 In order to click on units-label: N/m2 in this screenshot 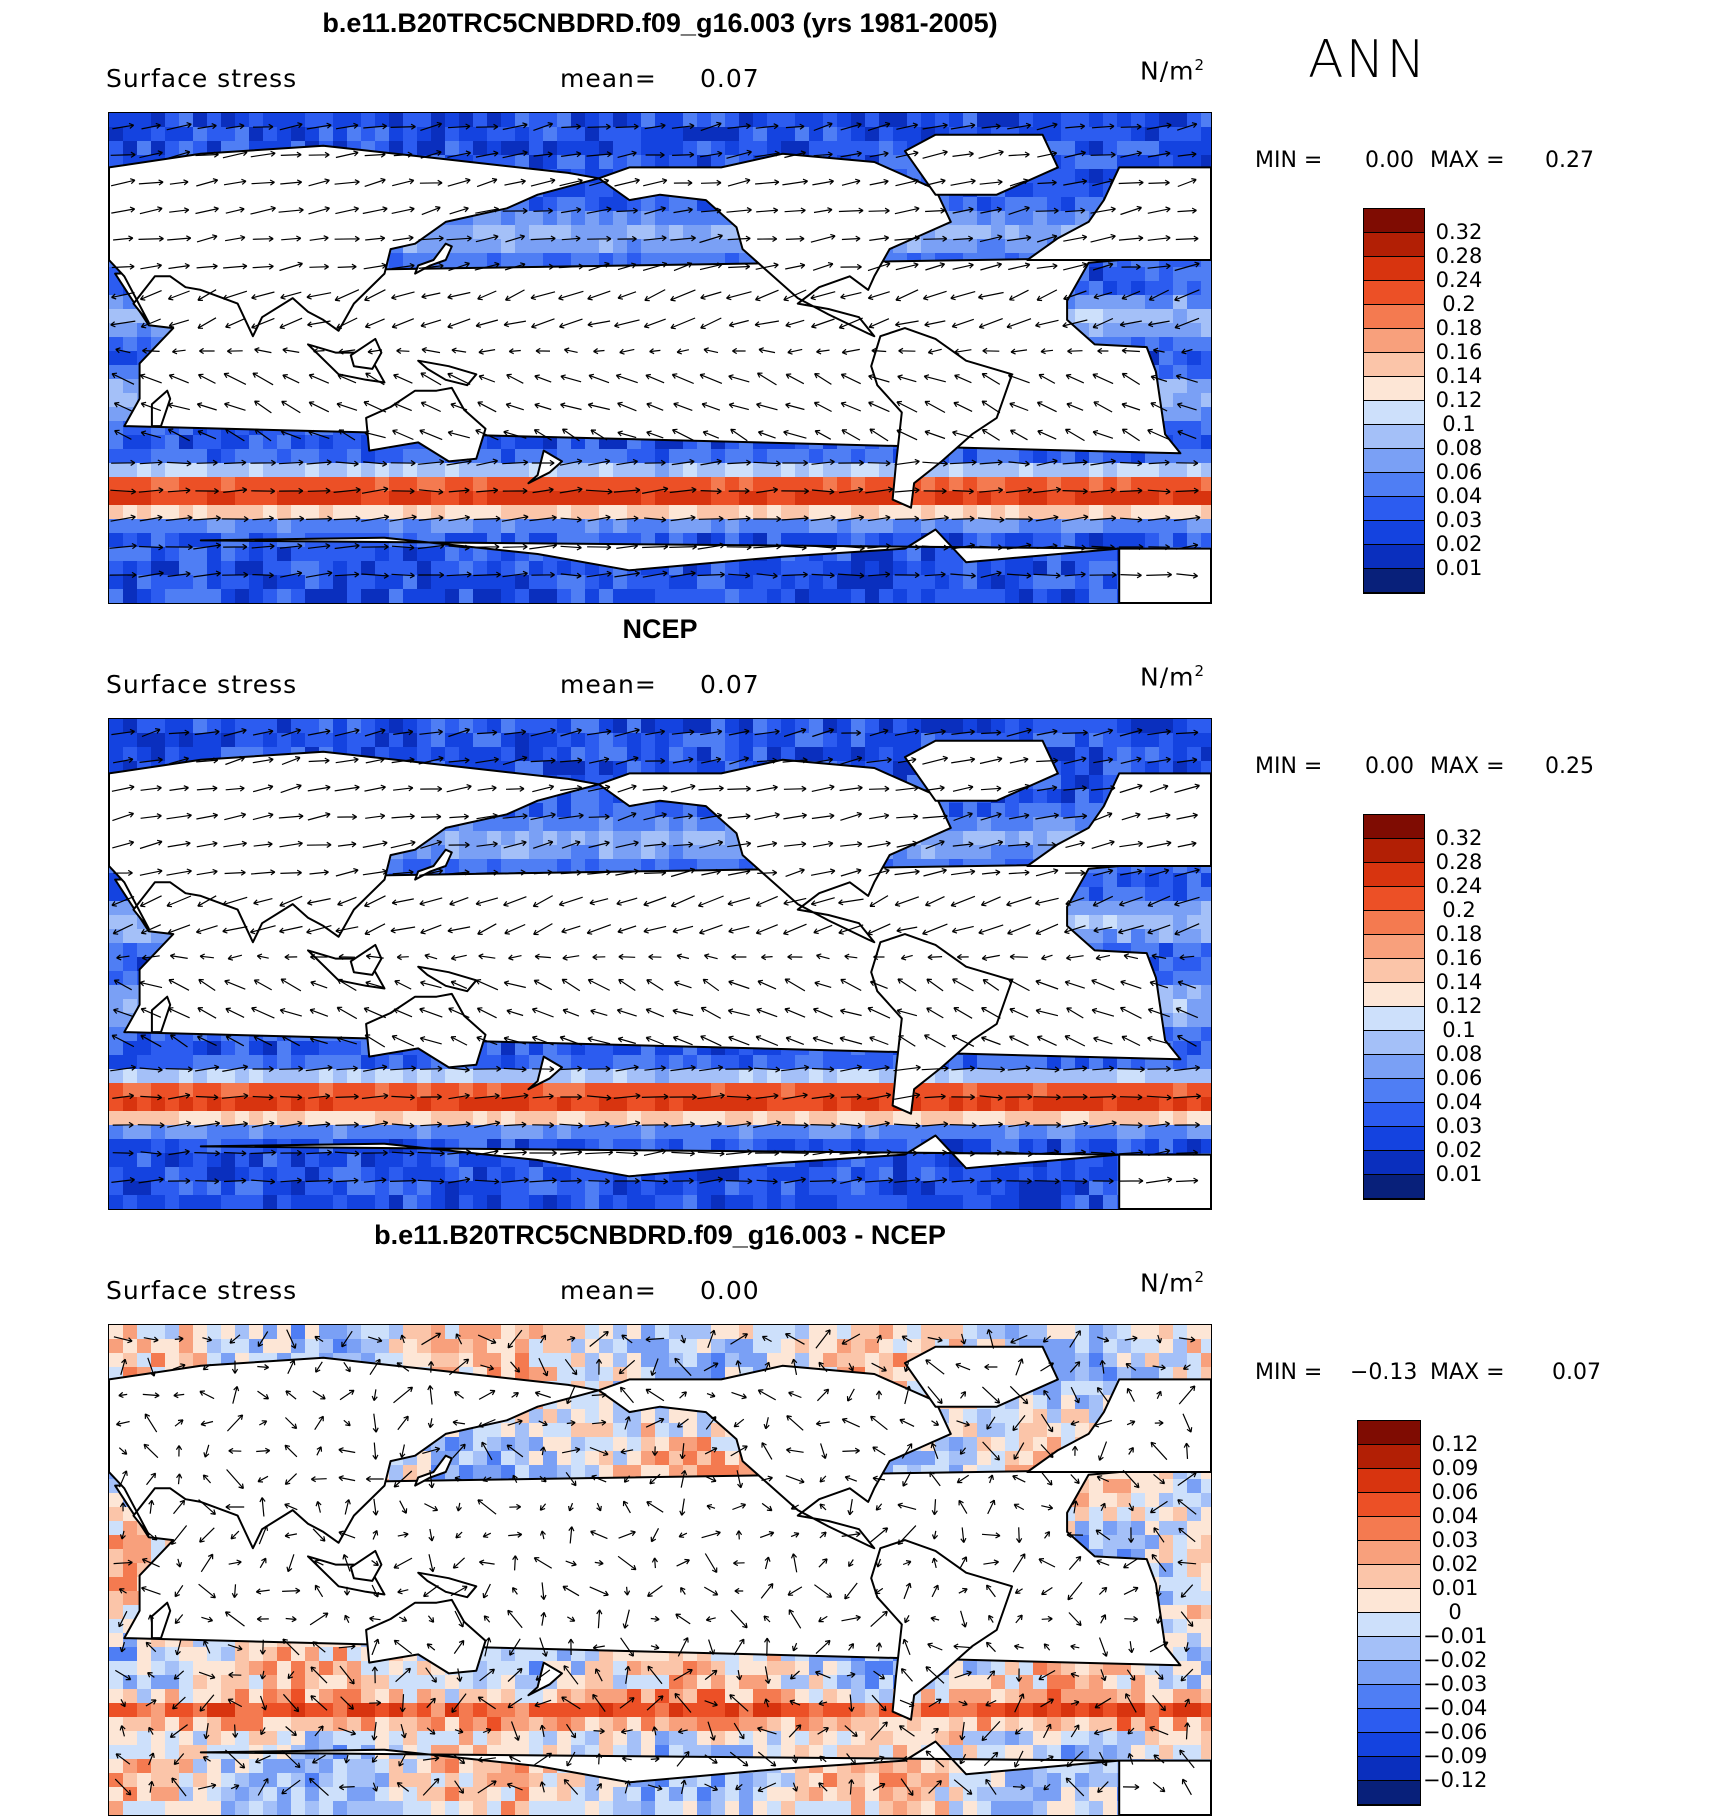, I will do `click(1173, 1283)`.